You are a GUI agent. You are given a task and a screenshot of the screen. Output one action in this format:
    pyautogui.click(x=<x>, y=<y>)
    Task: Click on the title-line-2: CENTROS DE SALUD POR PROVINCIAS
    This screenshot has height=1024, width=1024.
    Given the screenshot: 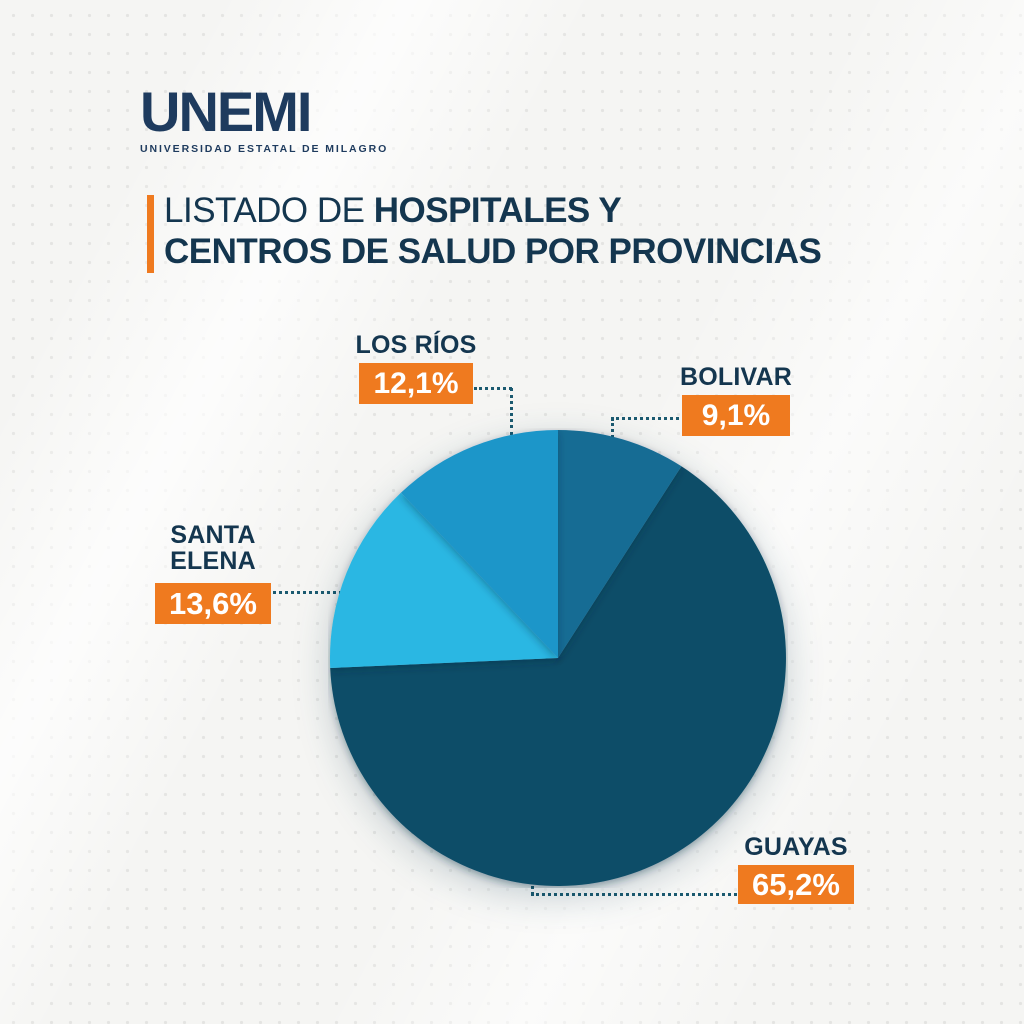 What is the action you would take?
    pyautogui.click(x=493, y=251)
    